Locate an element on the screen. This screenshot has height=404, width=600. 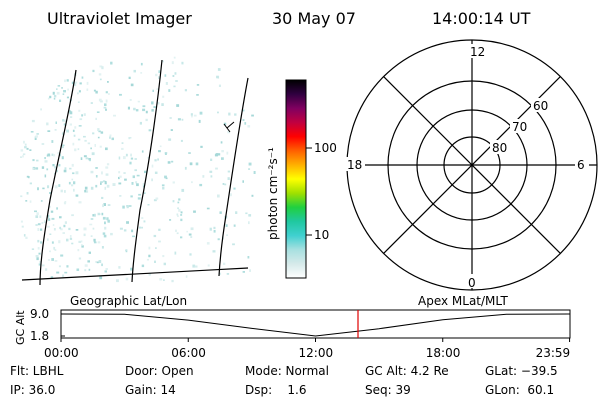
x-tick-label: 06:00 is located at coordinates (188, 353).